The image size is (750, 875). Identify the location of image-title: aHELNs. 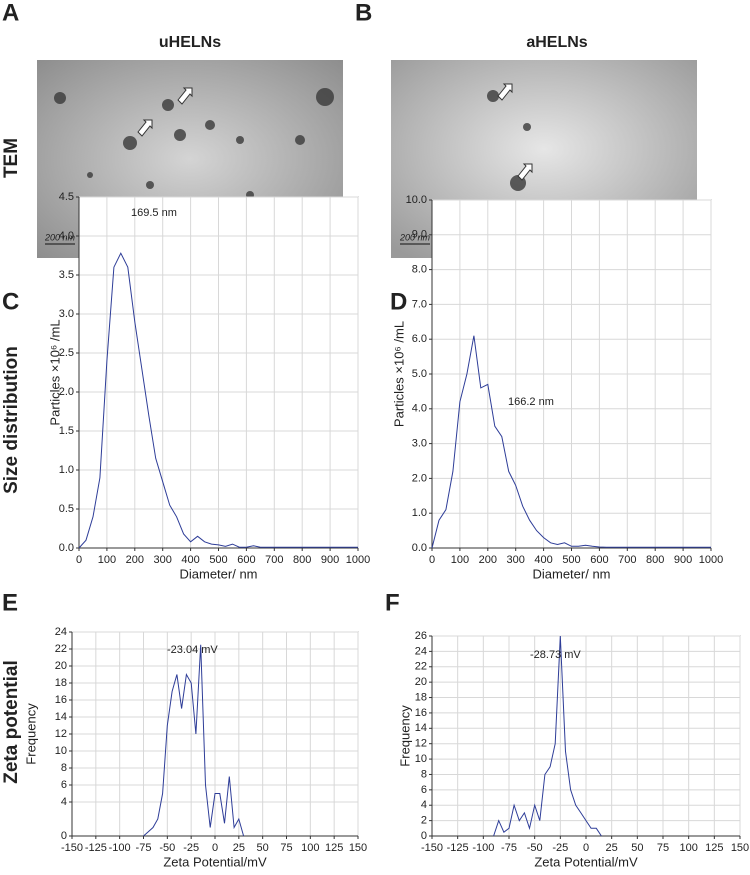
(556, 42).